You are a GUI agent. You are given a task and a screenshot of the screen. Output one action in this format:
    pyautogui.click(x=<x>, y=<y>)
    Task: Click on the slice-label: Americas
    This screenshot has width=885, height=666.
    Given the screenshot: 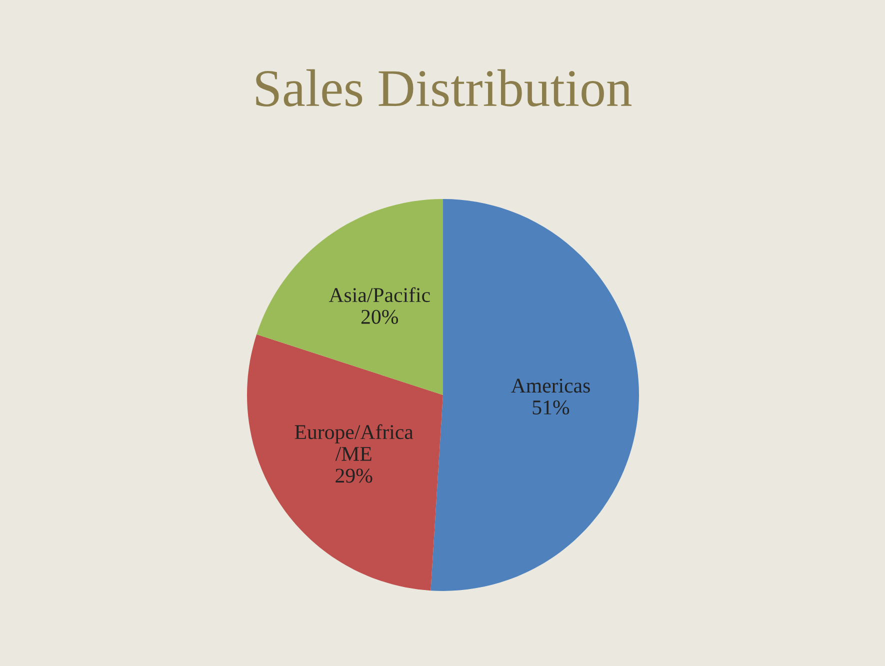 What is the action you would take?
    pyautogui.click(x=550, y=385)
    